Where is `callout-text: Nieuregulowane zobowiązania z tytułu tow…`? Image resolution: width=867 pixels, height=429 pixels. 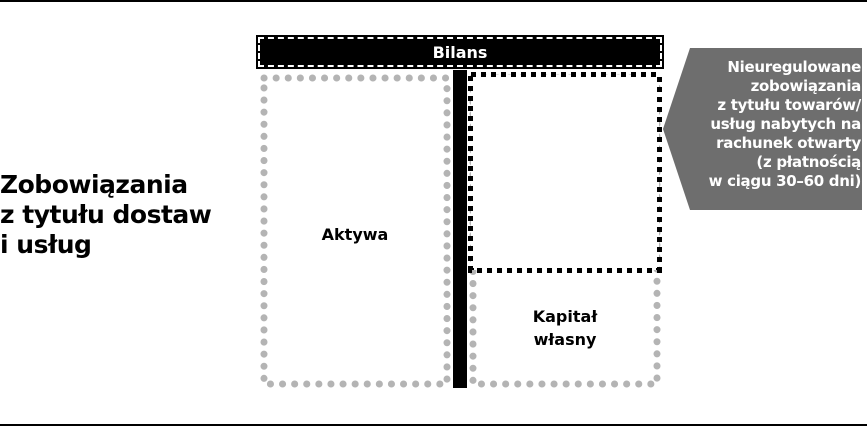
callout-text: Nieuregulowane zobowiązania z tytułu tow… is located at coordinates (773, 124).